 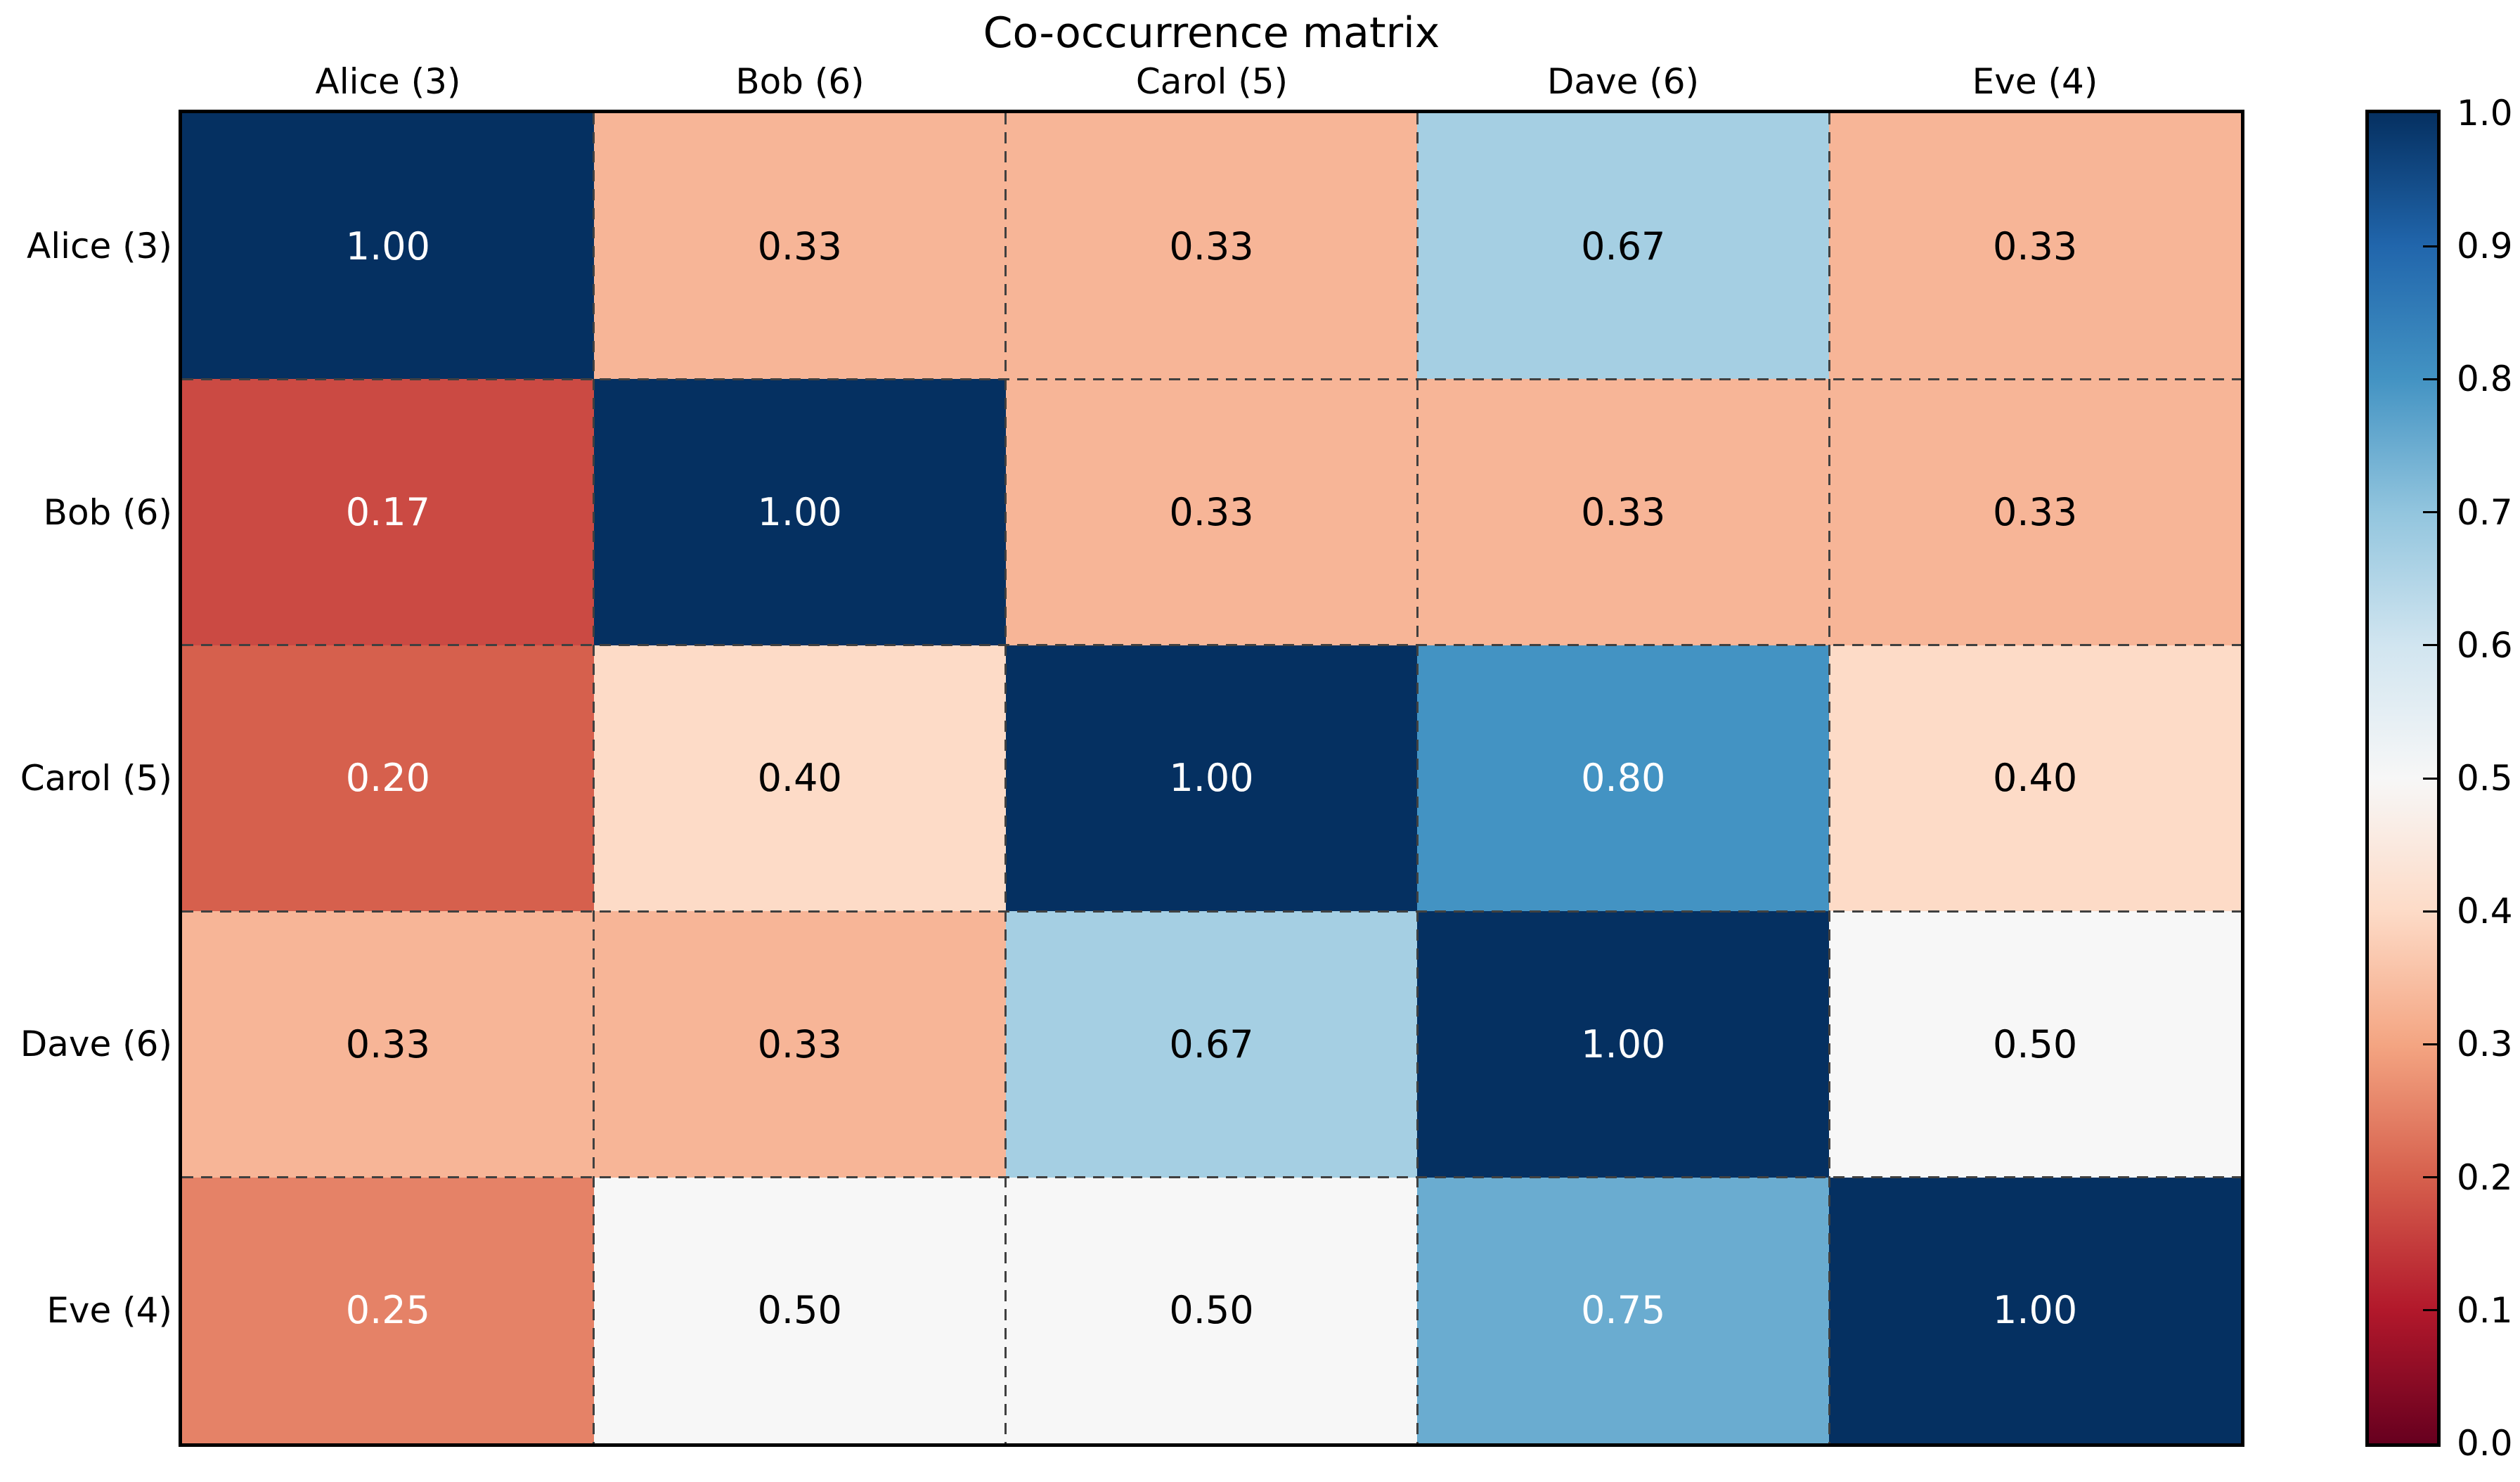 What do you see at coordinates (388, 81) in the screenshot?
I see `col-header-1: Alice (3)` at bounding box center [388, 81].